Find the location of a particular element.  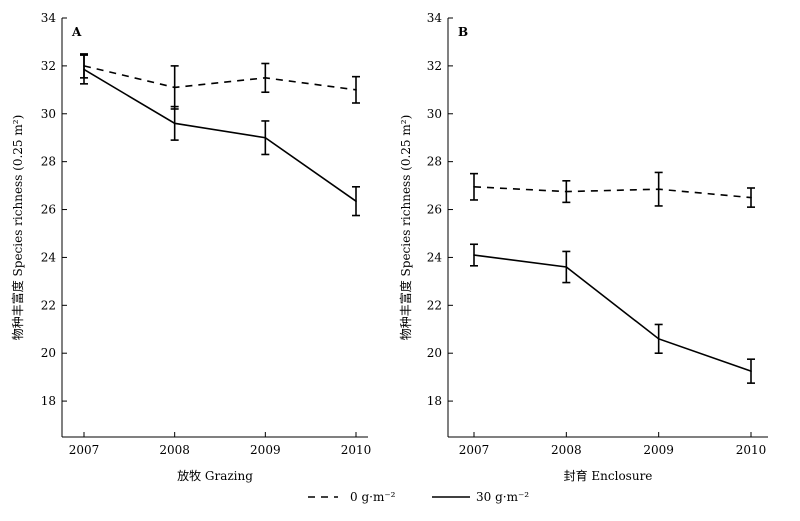

legend: 0 g·m⁻² 30 g·m⁻² is located at coordinates (418, 497).